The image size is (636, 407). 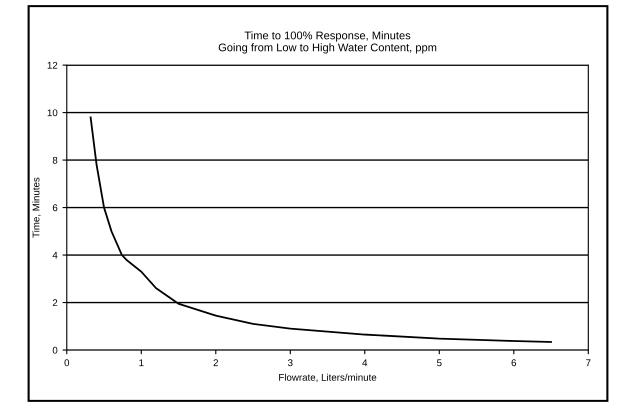 What do you see at coordinates (141, 362) in the screenshot?
I see `x-tick-label: 1` at bounding box center [141, 362].